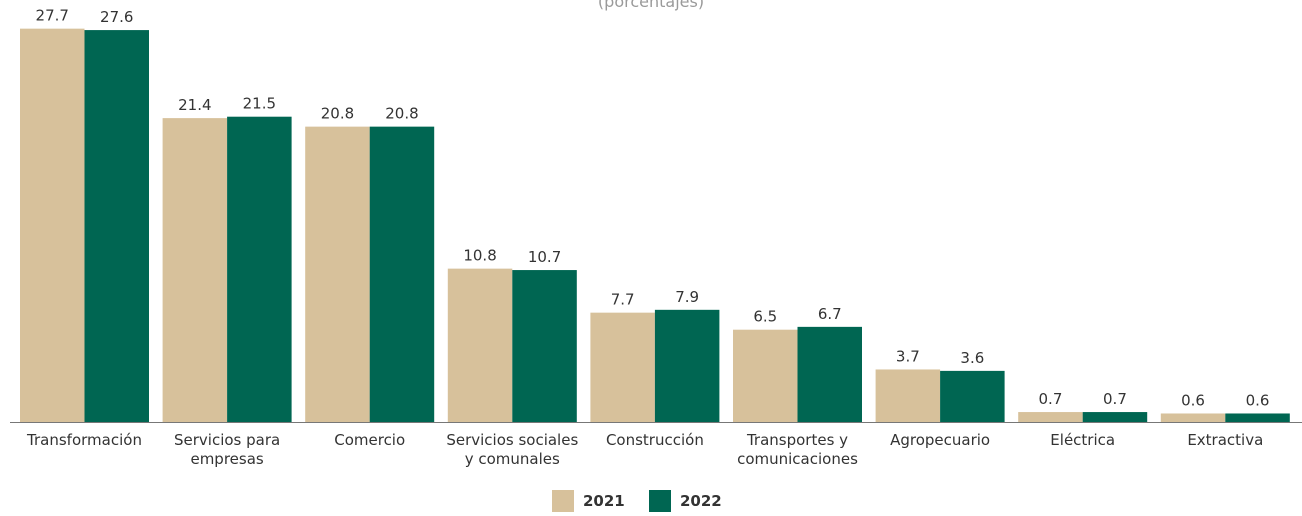  Describe the element at coordinates (765, 317) in the screenshot. I see `data-label-2021-5: 6.5` at that location.